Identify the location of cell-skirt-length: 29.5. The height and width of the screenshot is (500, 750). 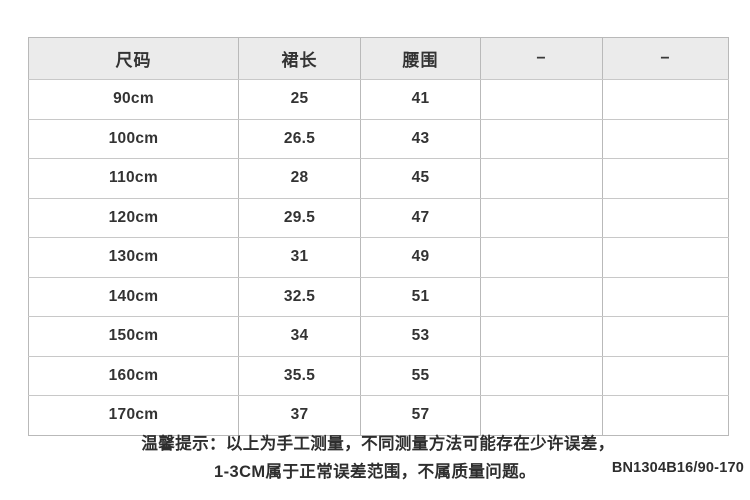
(299, 218).